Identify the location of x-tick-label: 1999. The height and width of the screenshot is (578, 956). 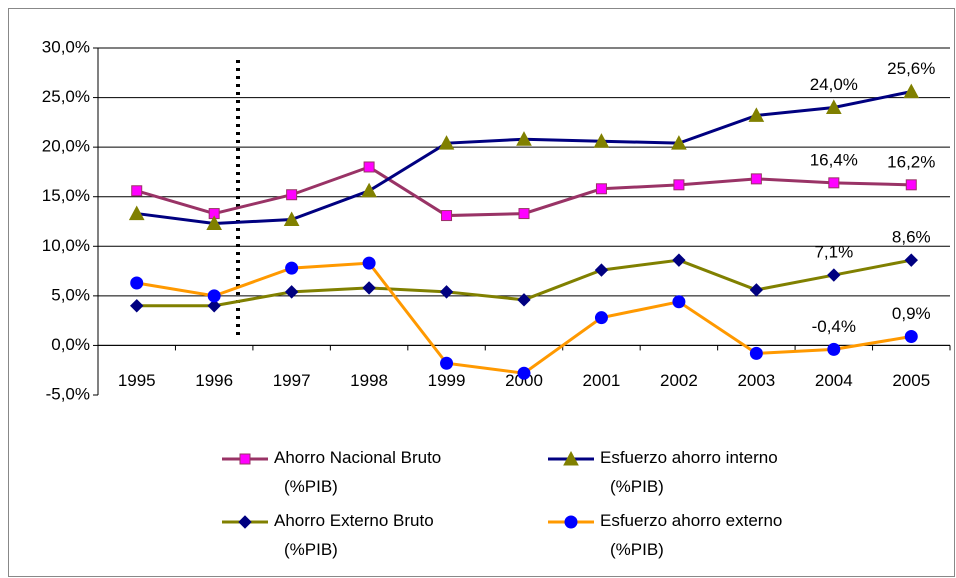
(447, 380).